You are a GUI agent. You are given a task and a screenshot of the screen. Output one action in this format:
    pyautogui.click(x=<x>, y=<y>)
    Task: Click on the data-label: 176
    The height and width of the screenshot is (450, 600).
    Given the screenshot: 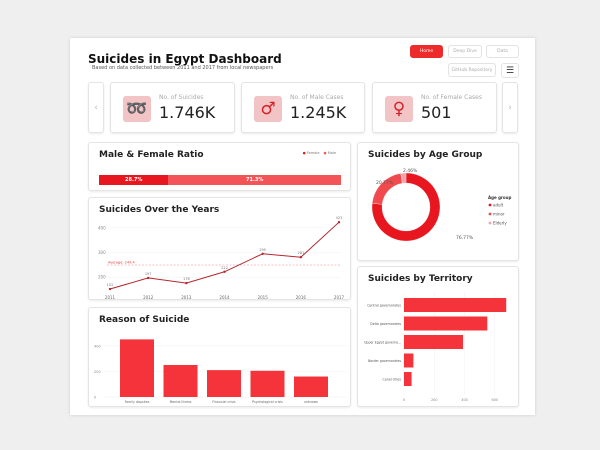 What is the action you would take?
    pyautogui.click(x=186, y=279)
    